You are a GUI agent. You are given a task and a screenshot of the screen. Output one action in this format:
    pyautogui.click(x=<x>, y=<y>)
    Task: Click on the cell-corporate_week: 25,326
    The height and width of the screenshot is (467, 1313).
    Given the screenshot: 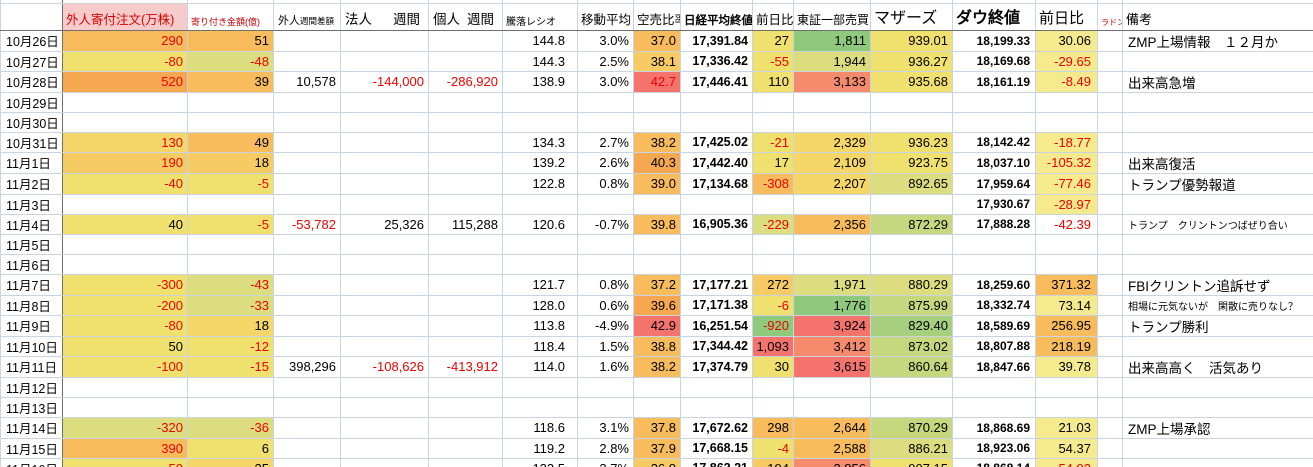 What is the action you would take?
    pyautogui.click(x=384, y=224)
    